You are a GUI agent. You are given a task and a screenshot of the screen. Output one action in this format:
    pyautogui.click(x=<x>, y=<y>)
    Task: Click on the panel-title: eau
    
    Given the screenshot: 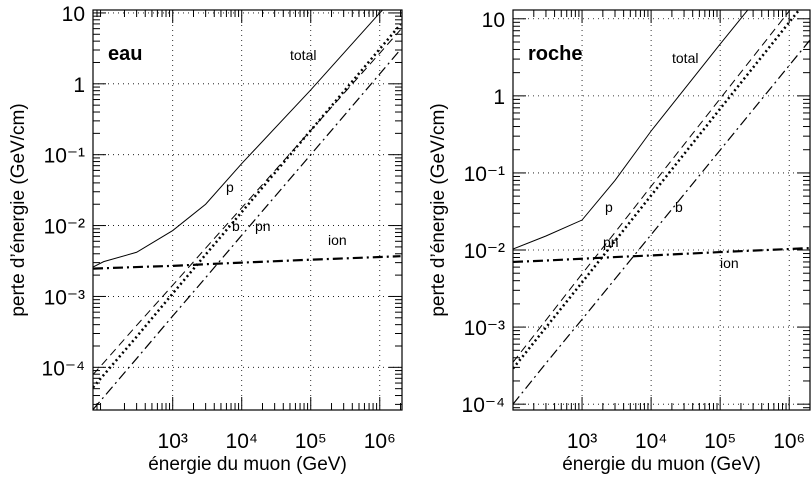 What is the action you would take?
    pyautogui.click(x=125, y=54)
    